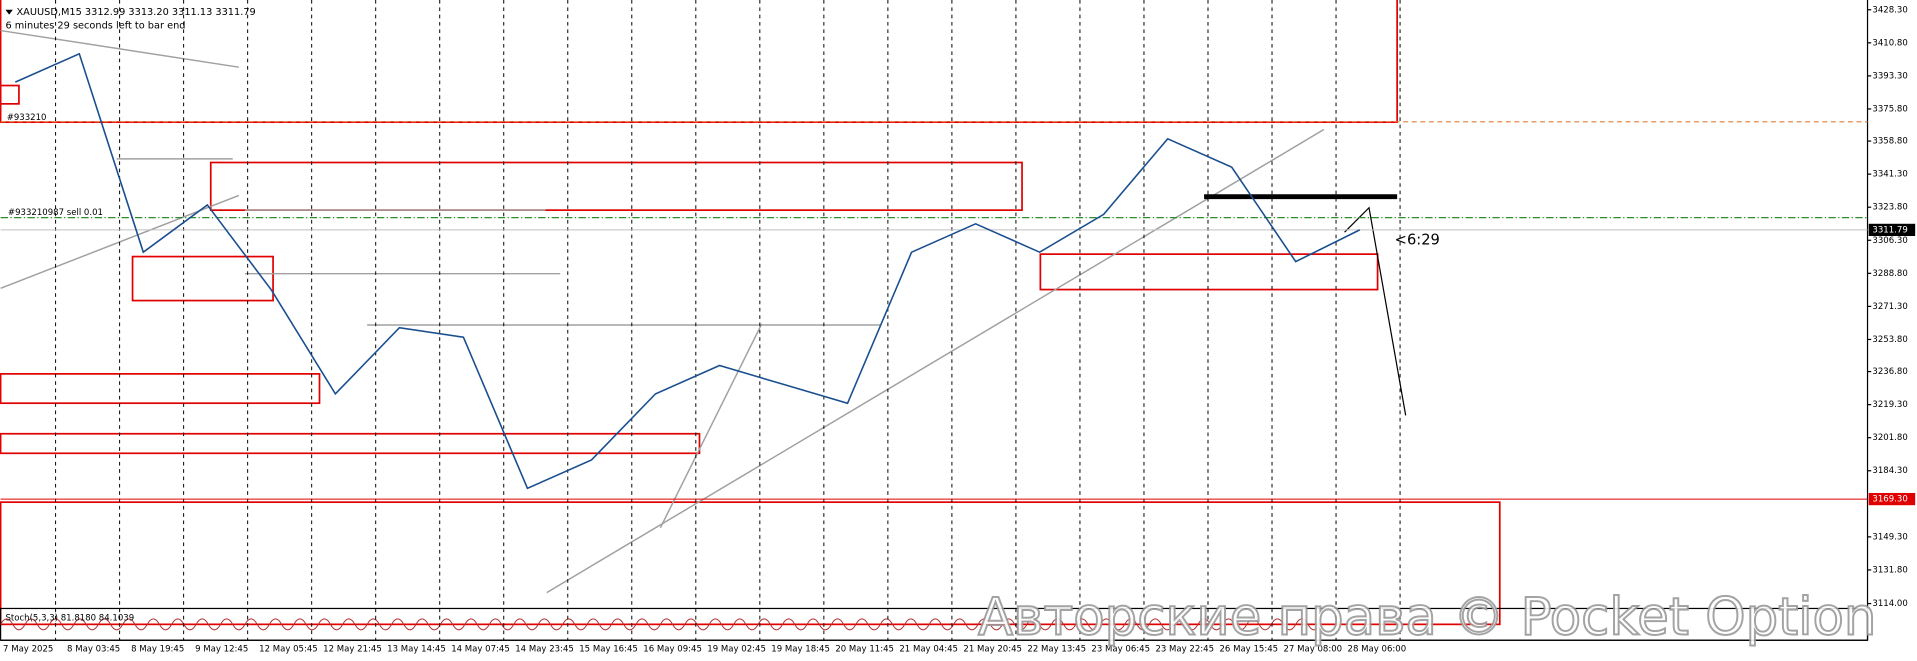 The width and height of the screenshot is (1917, 661). Describe the element at coordinates (221, 649) in the screenshot. I see `x-tick-label: 9 May 12:45` at that location.